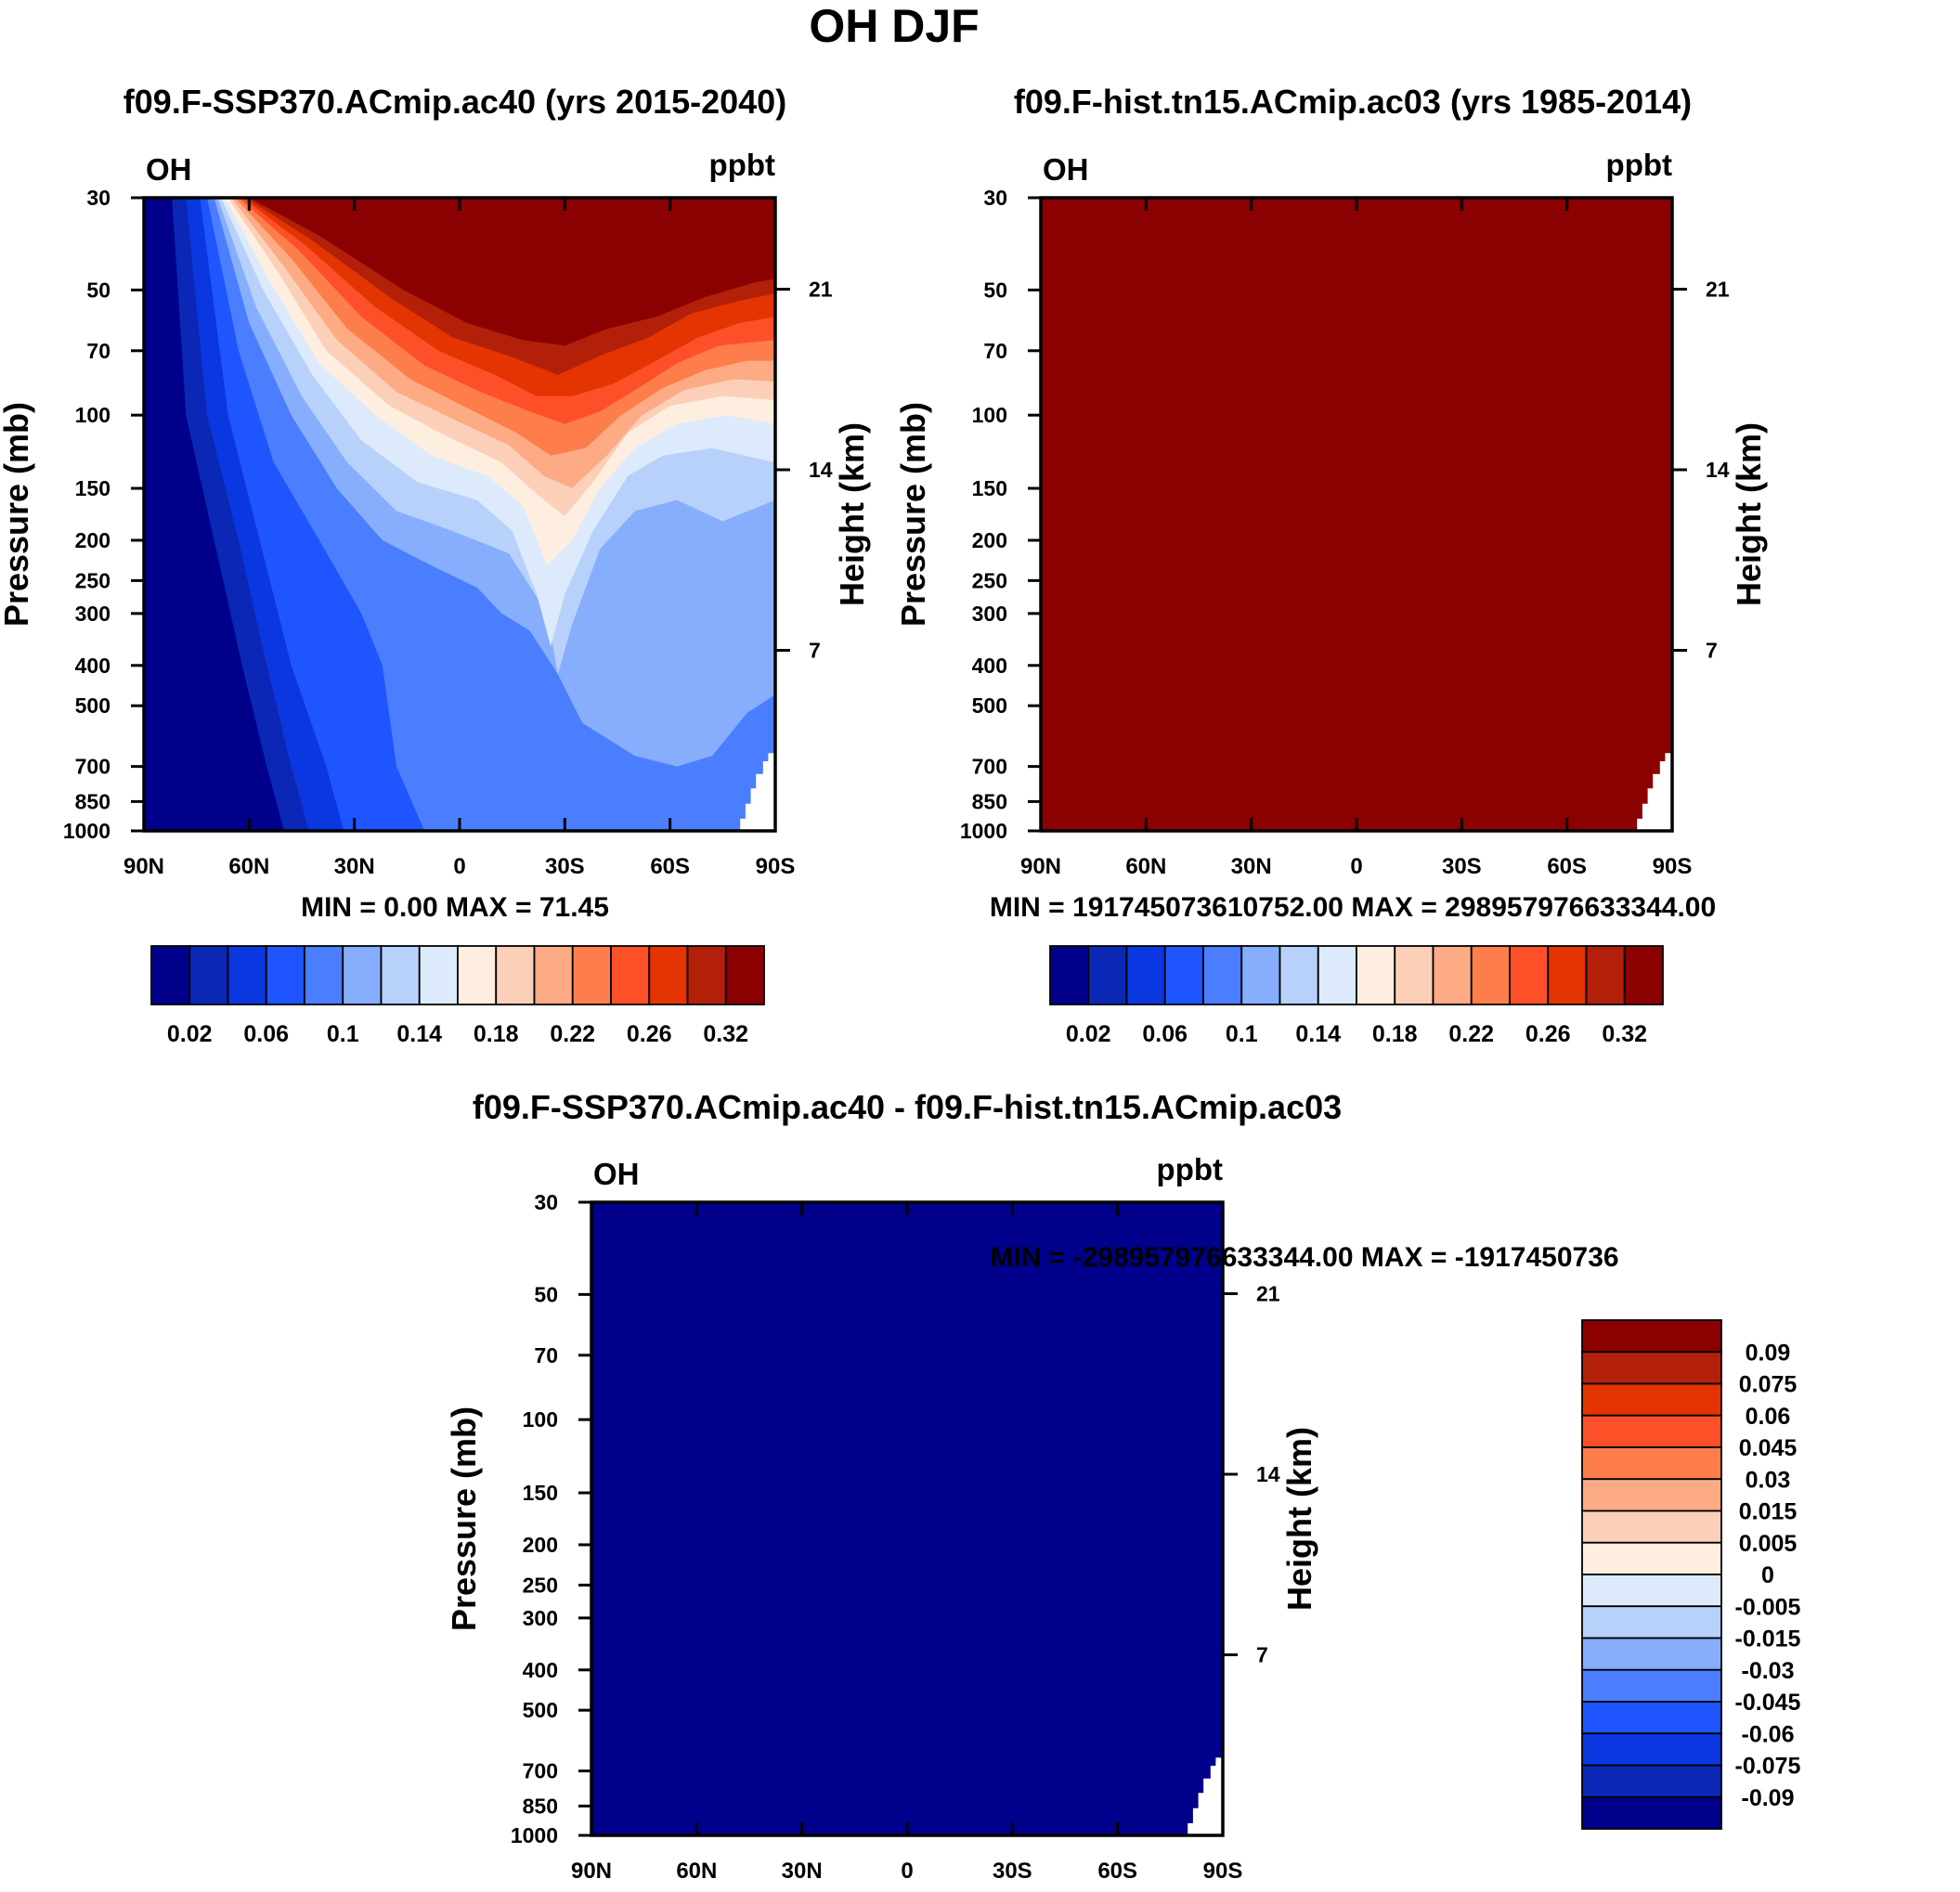 This screenshot has width=1960, height=1892. What do you see at coordinates (1768, 1798) in the screenshot?
I see `colorbar-label: -0.09` at bounding box center [1768, 1798].